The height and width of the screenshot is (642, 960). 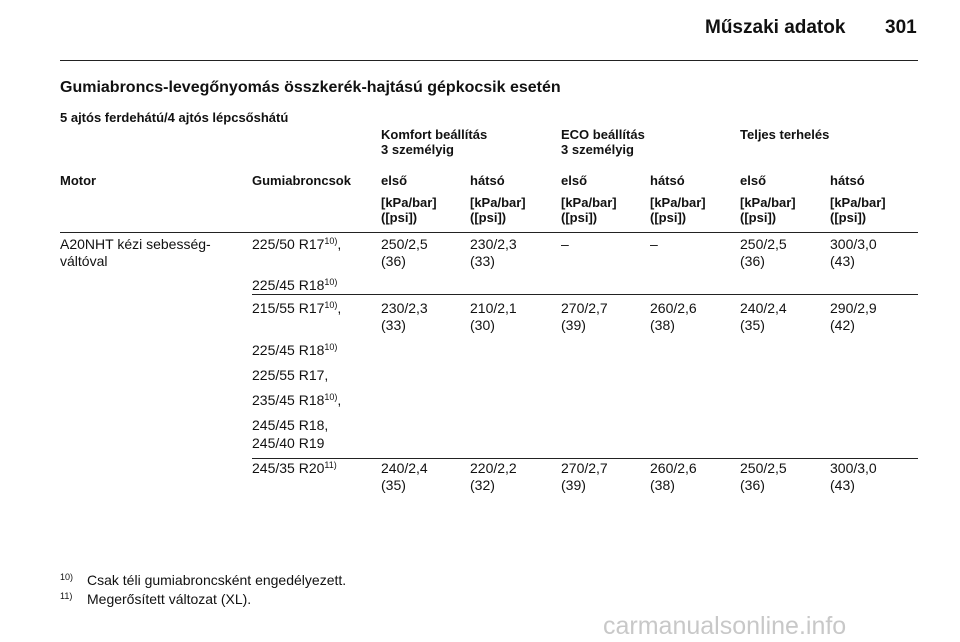 I want to click on pressure-value: (33), so click(x=482, y=261).